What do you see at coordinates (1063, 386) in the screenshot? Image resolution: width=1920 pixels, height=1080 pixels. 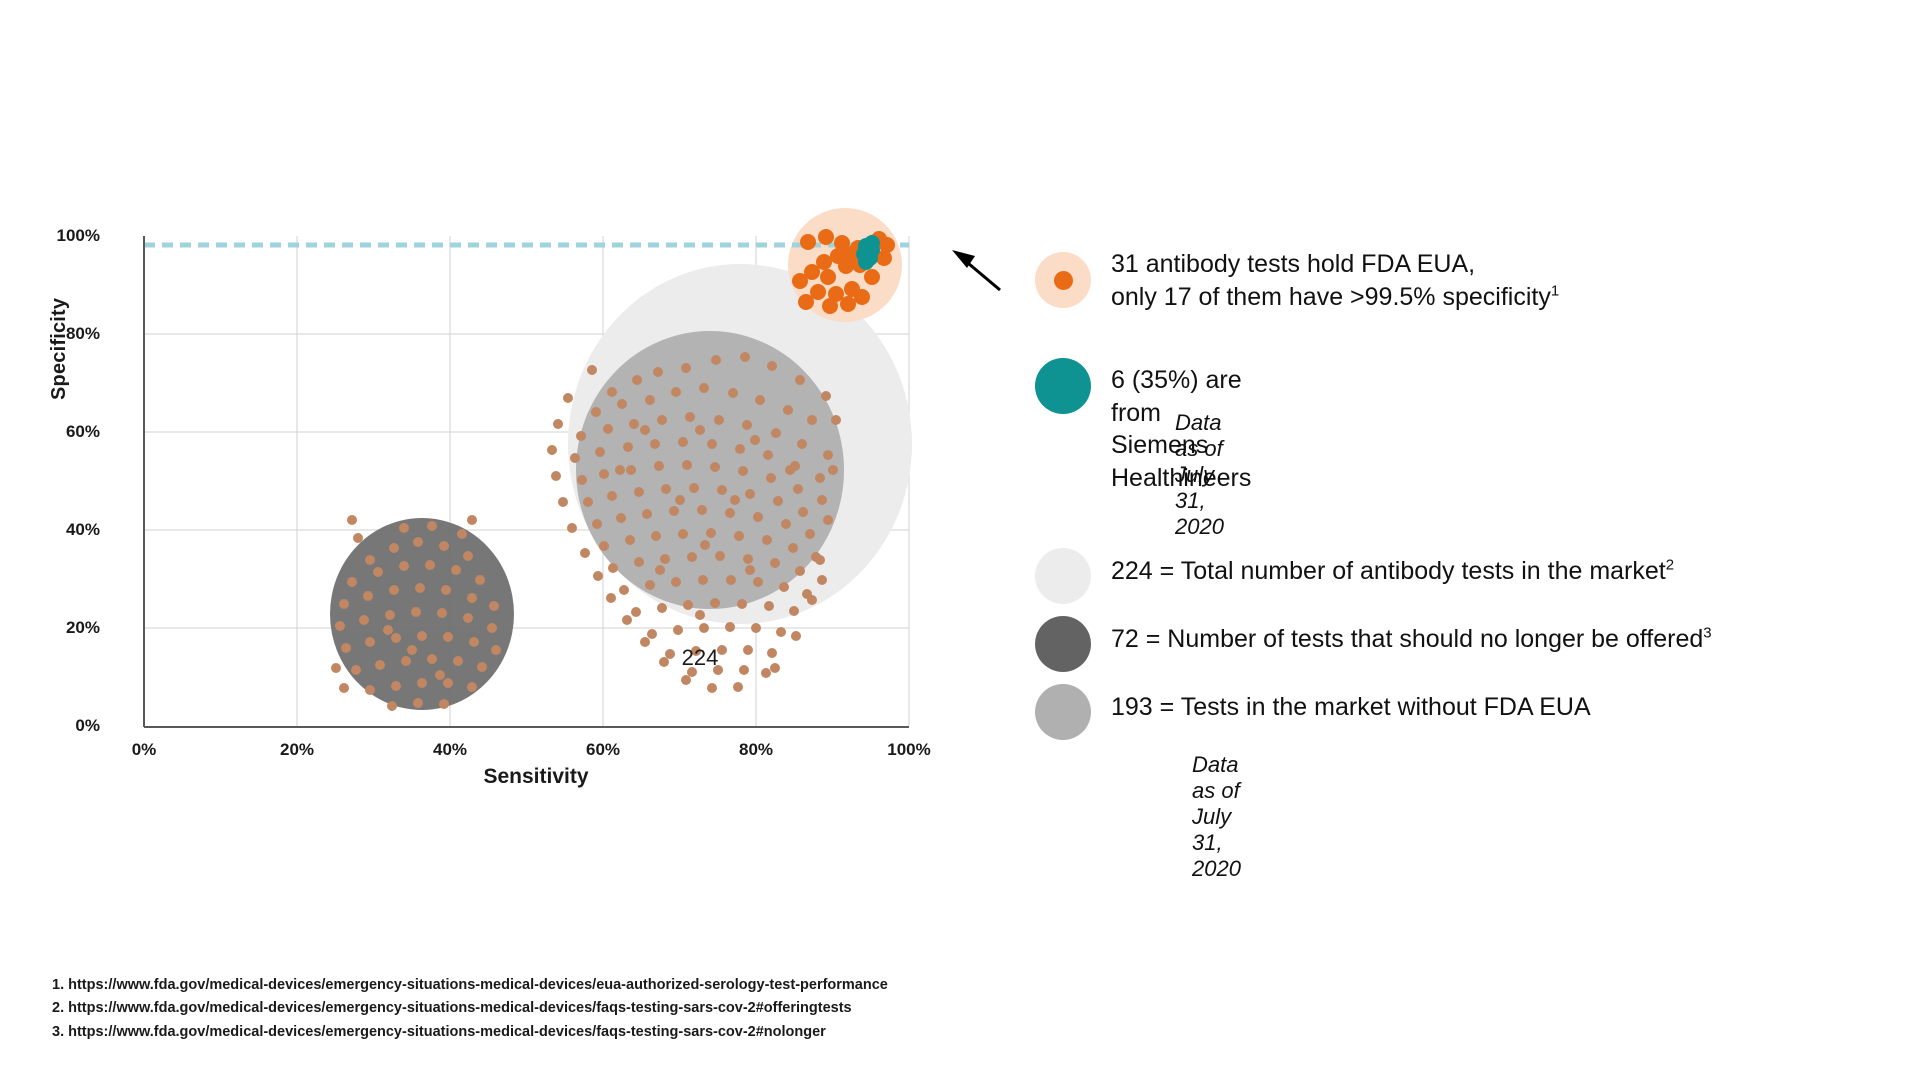 I see `legend-swatch-siemens-icon` at bounding box center [1063, 386].